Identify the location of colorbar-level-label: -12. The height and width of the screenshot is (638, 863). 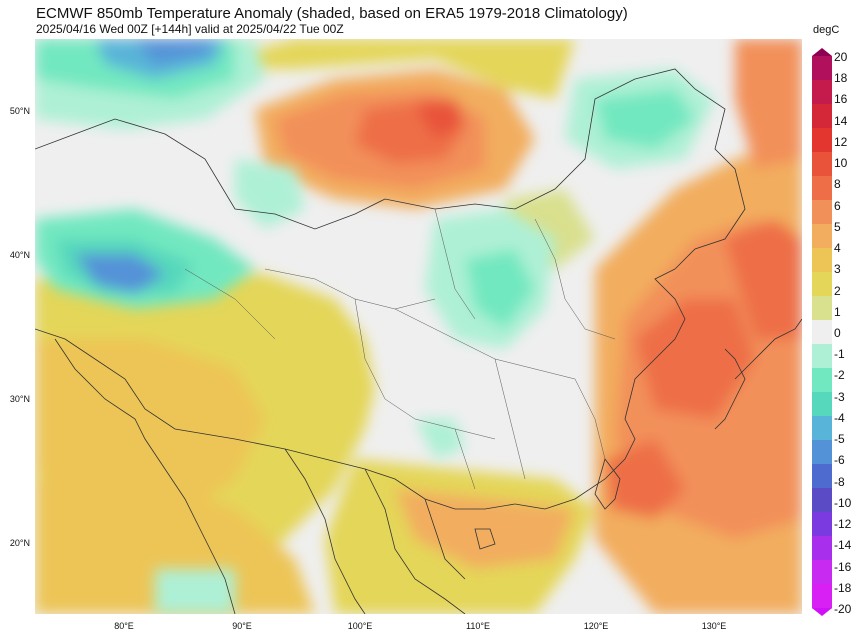
(843, 524).